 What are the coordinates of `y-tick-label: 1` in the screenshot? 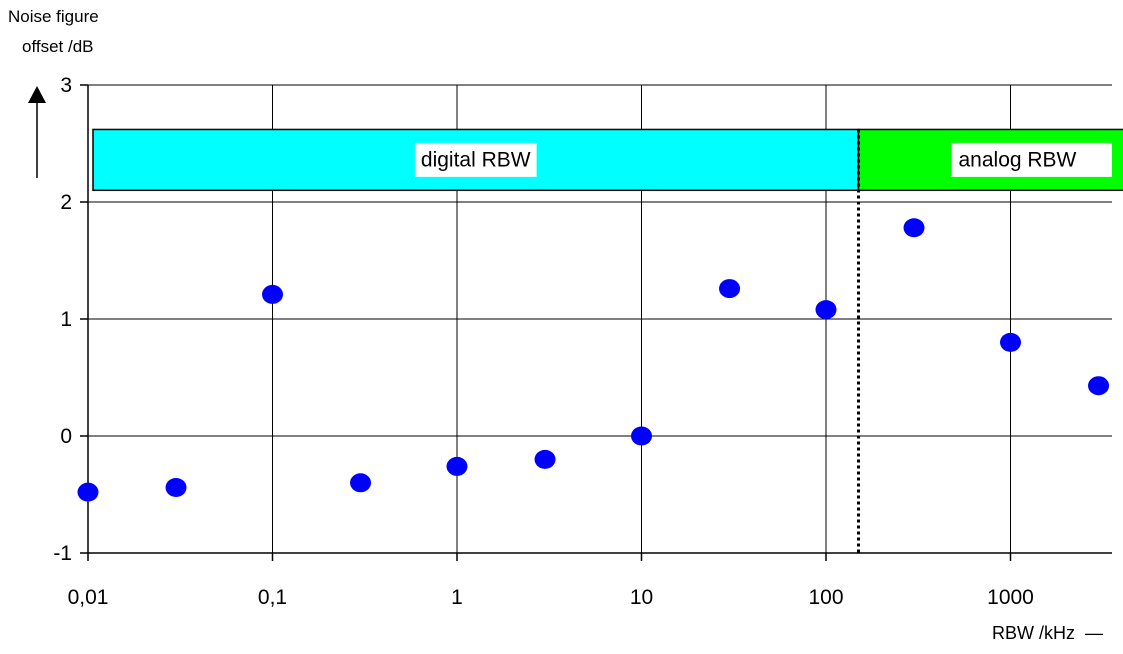 It's located at (66, 319).